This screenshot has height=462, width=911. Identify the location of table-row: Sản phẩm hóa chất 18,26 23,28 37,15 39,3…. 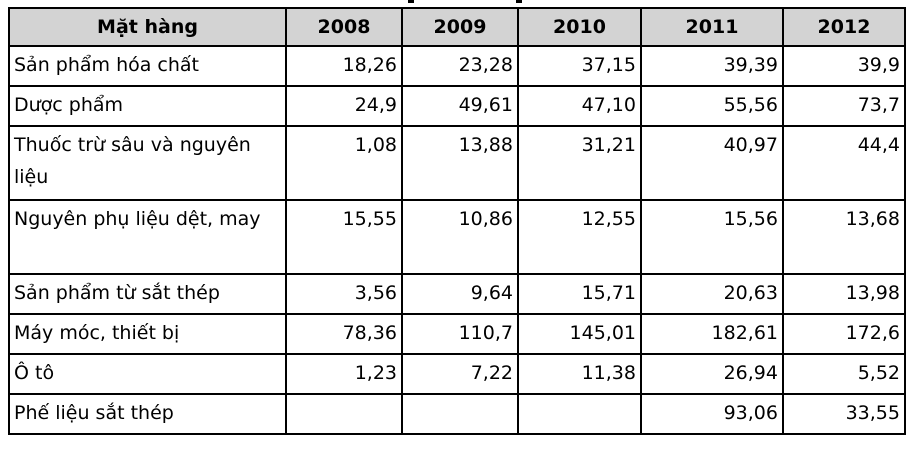
(457, 66).